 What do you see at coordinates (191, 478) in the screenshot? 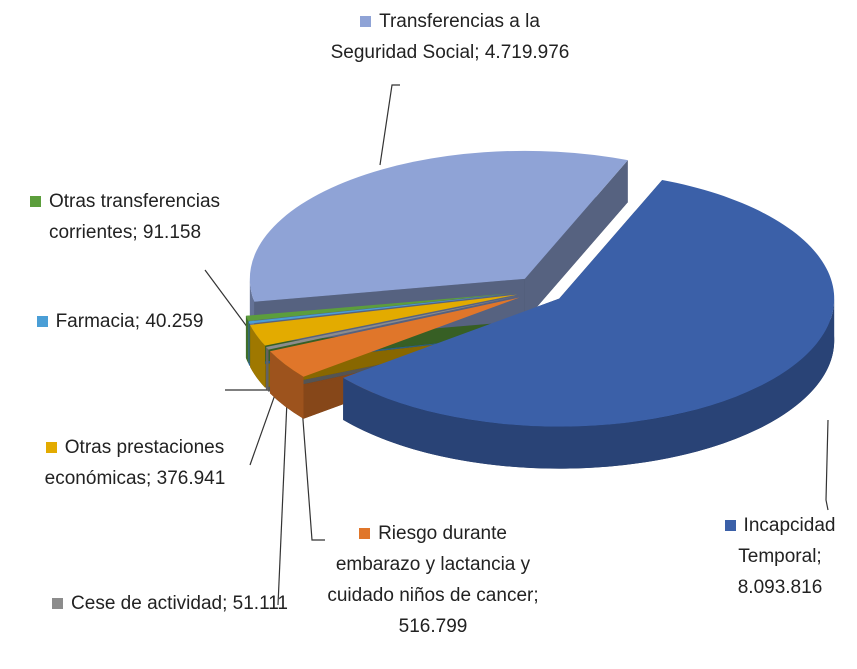
I see `label-value: 376.941` at bounding box center [191, 478].